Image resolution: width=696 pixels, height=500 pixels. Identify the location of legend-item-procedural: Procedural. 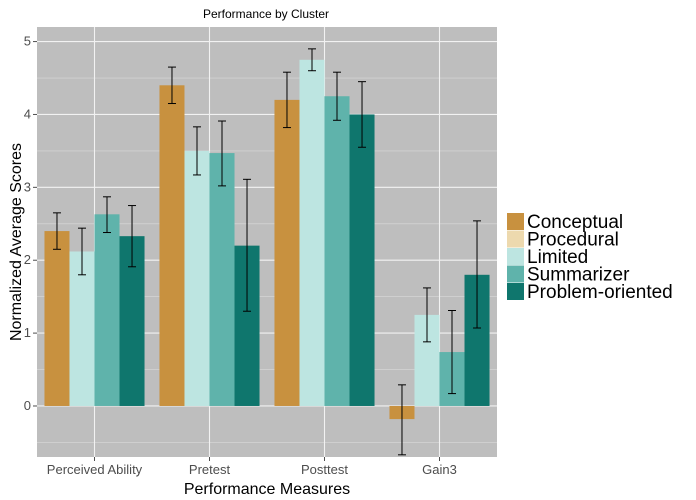
(563, 240).